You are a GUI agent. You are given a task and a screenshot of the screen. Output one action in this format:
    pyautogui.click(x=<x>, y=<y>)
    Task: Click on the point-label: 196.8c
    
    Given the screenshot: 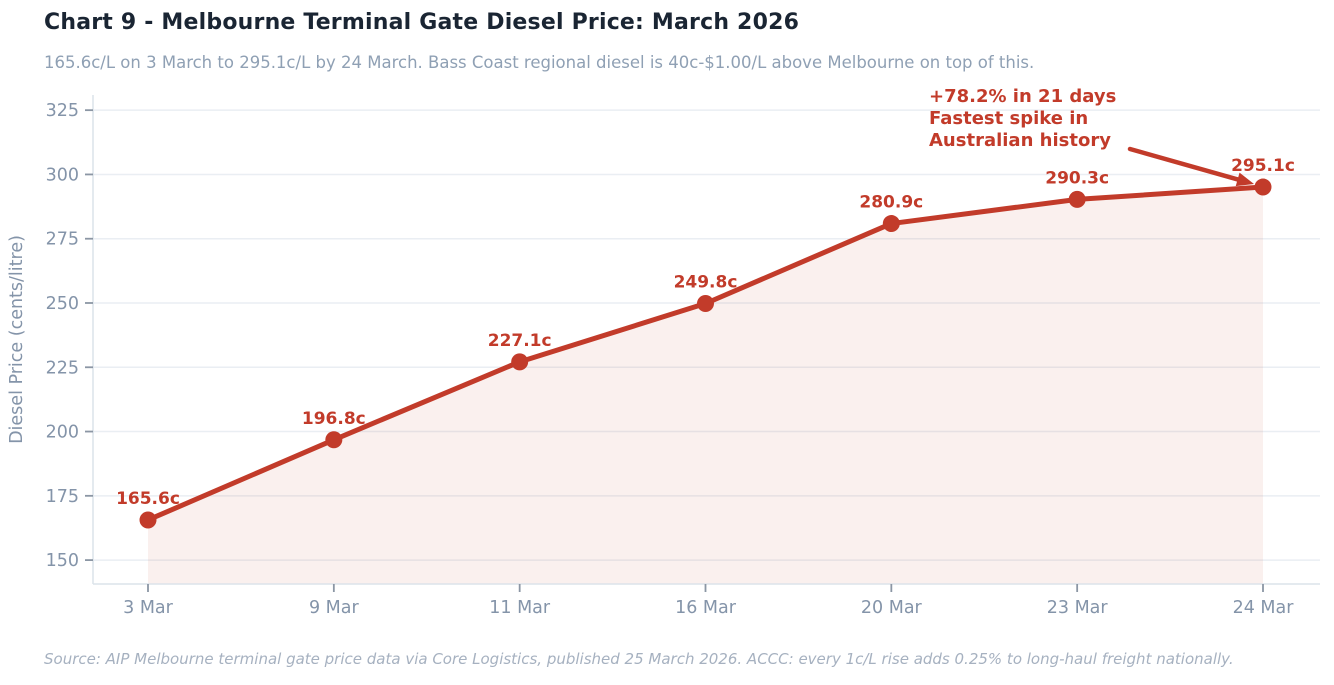 What is the action you would take?
    pyautogui.click(x=334, y=419)
    